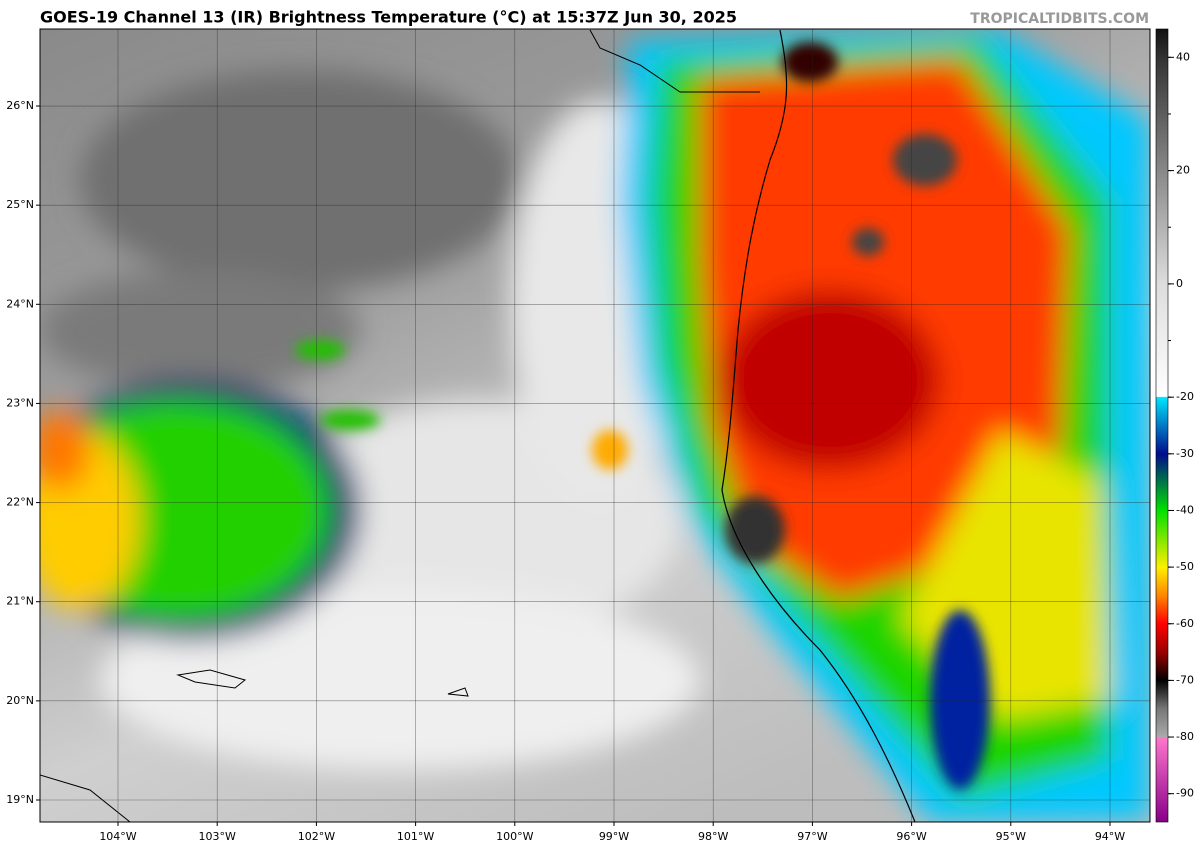 This screenshot has height=845, width=1200. What do you see at coordinates (20, 700) in the screenshot?
I see `lat-label: 20°N` at bounding box center [20, 700].